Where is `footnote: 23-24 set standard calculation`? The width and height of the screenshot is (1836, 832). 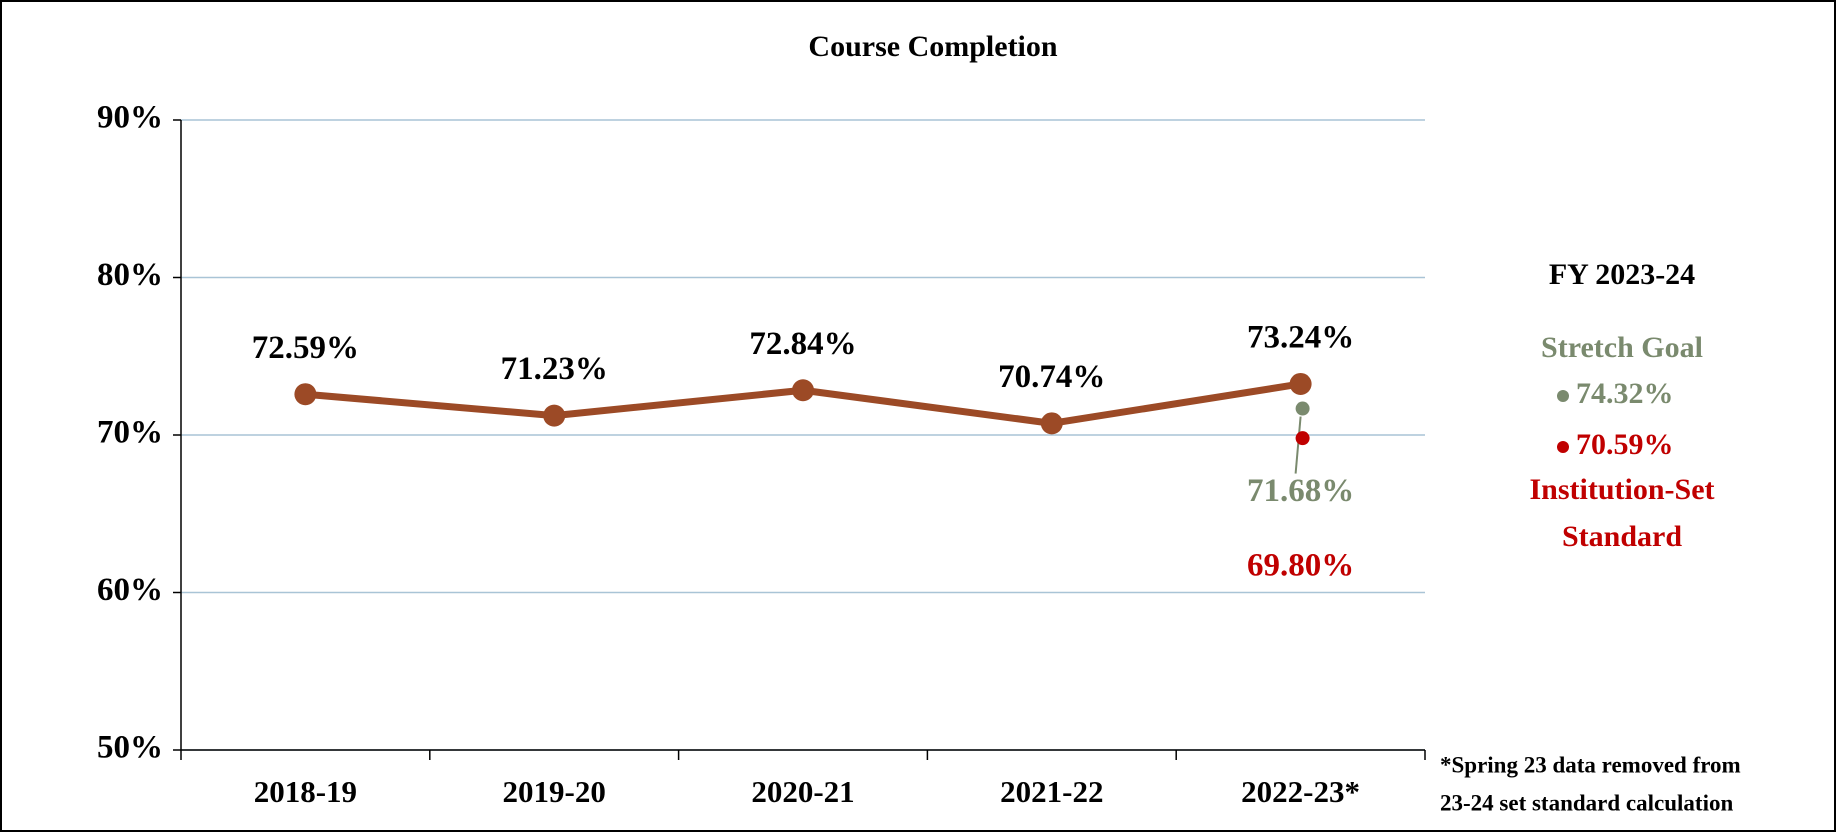
footnote: 23-24 set standard calculation is located at coordinates (1586, 802).